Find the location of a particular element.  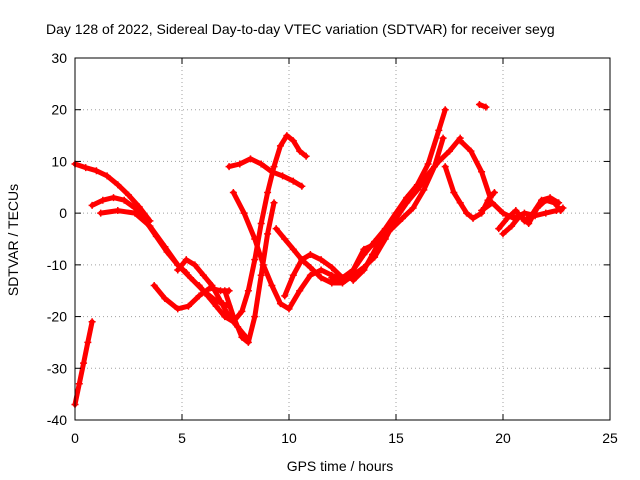

y-axis-label: SDTVAR / TECUs is located at coordinates (13, 240).